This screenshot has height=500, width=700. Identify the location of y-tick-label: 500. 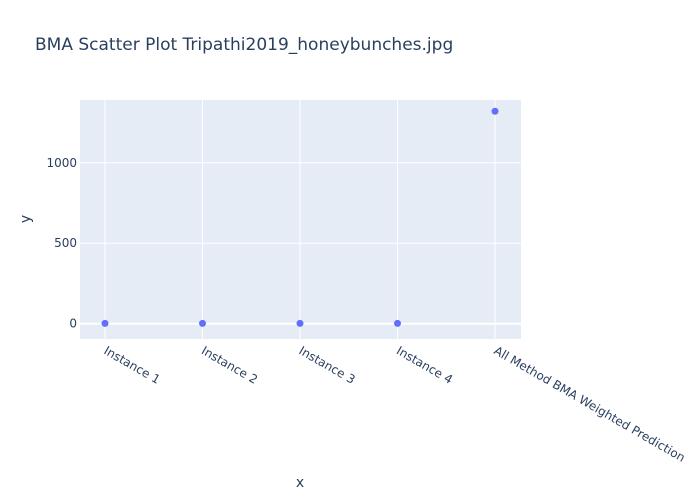
(65, 243).